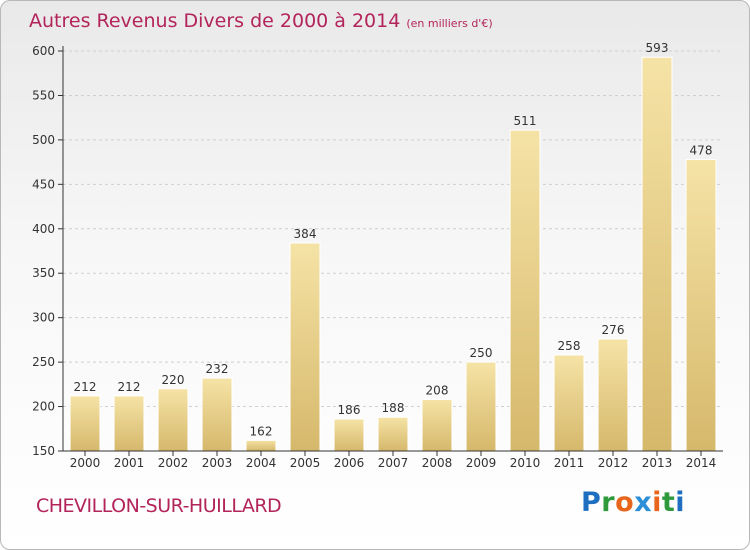 This screenshot has width=750, height=550. What do you see at coordinates (43, 140) in the screenshot?
I see `y-tick-label: 500` at bounding box center [43, 140].